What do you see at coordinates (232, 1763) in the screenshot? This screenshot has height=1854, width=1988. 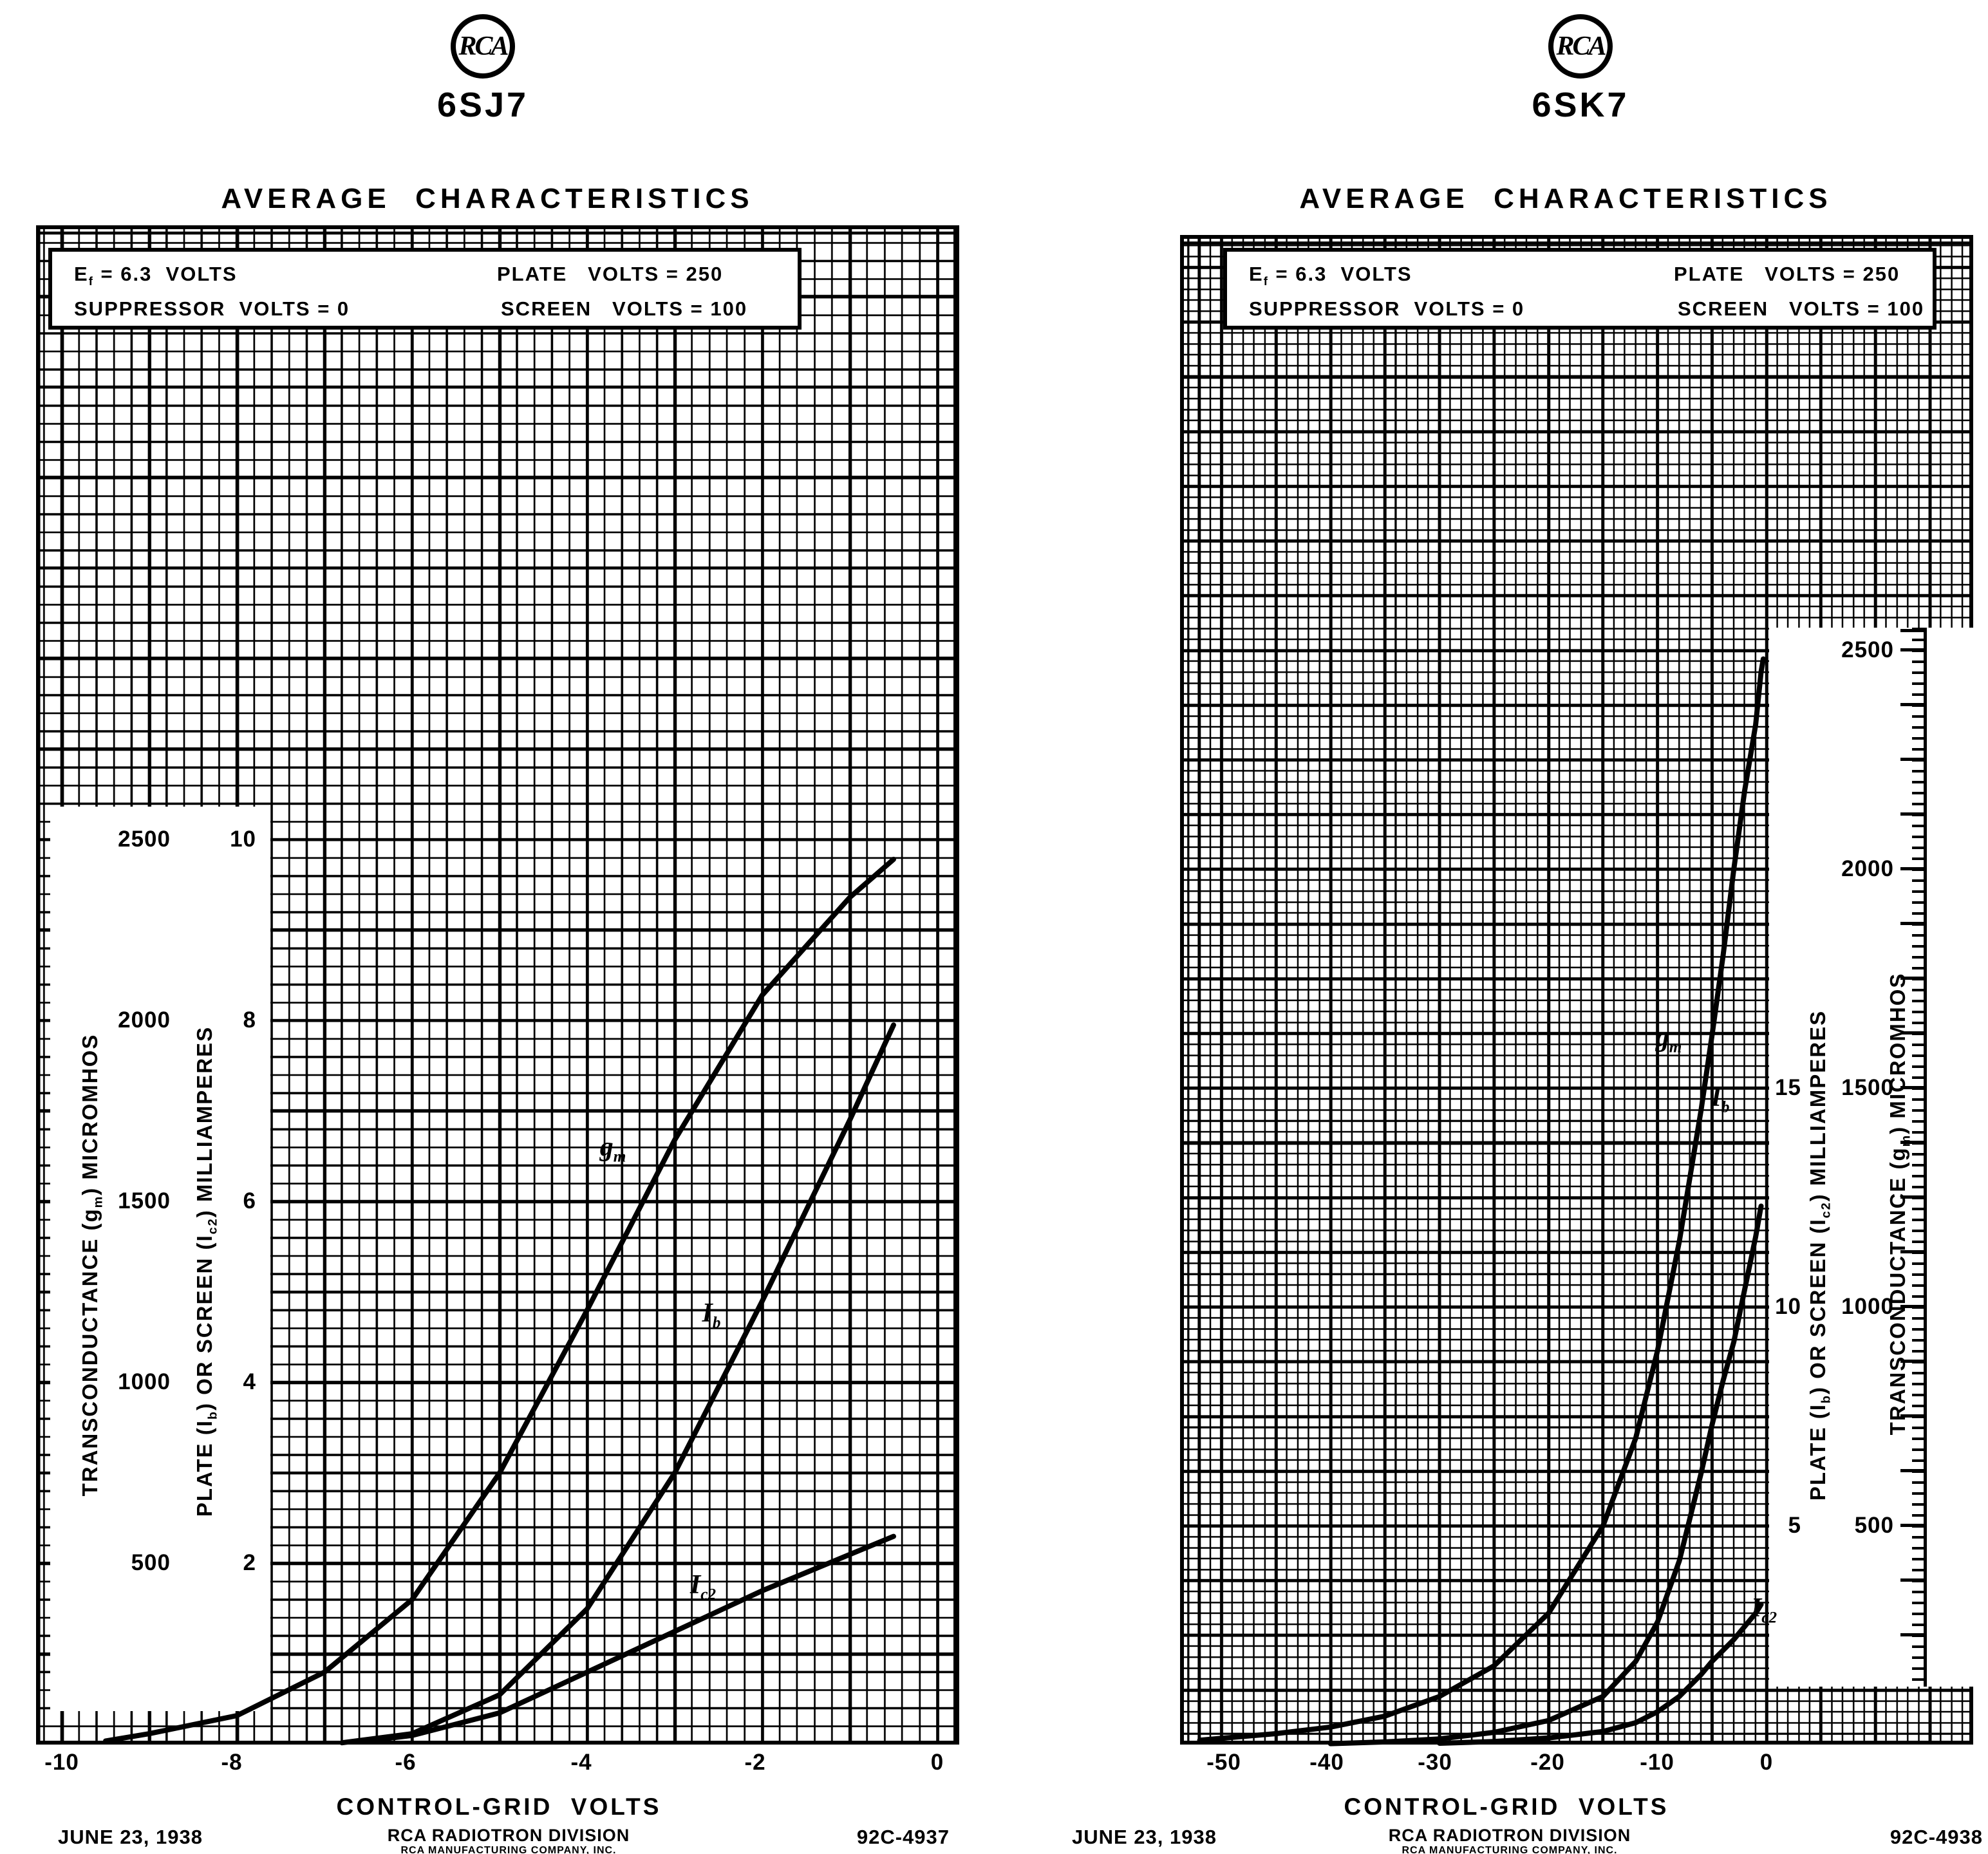 I see `x-tick-left: -8` at bounding box center [232, 1763].